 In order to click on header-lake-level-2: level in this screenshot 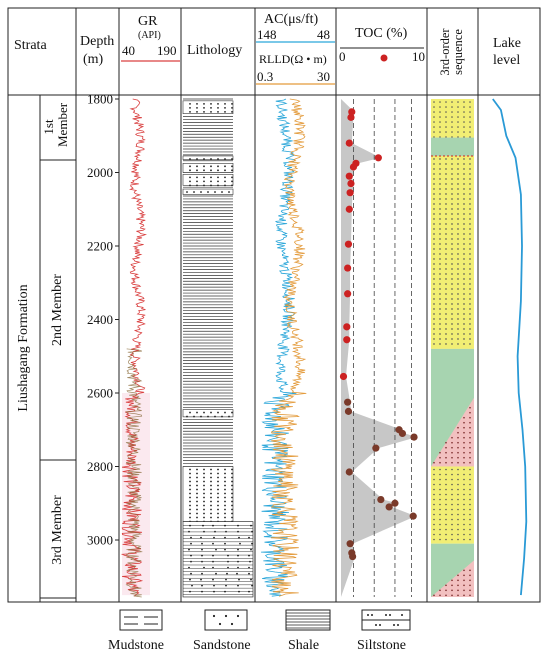, I will do `click(507, 60)`.